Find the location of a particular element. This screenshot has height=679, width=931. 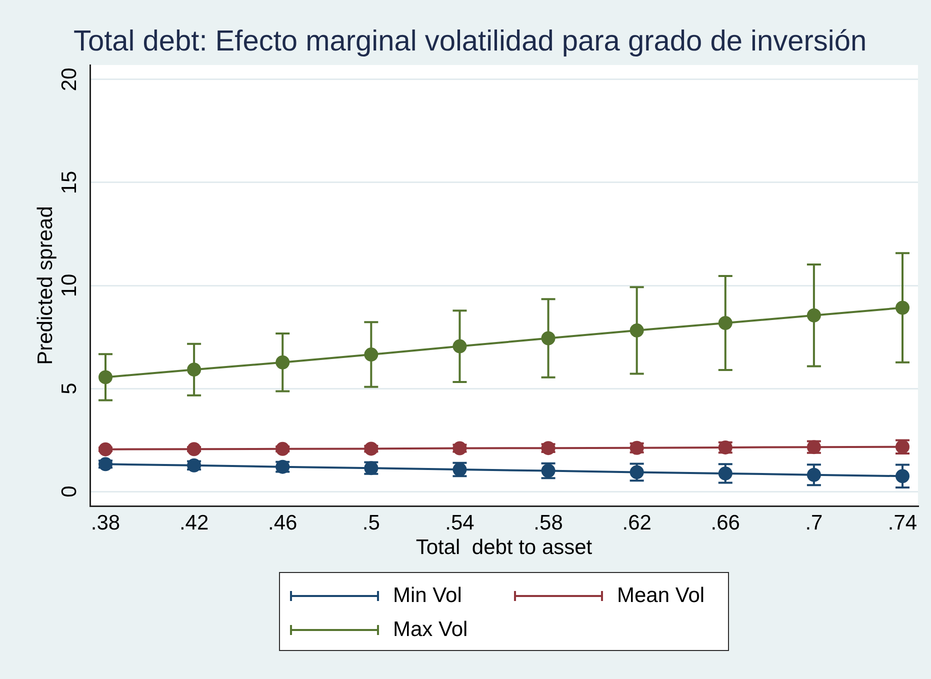

x-tick-label: .42 is located at coordinates (194, 522).